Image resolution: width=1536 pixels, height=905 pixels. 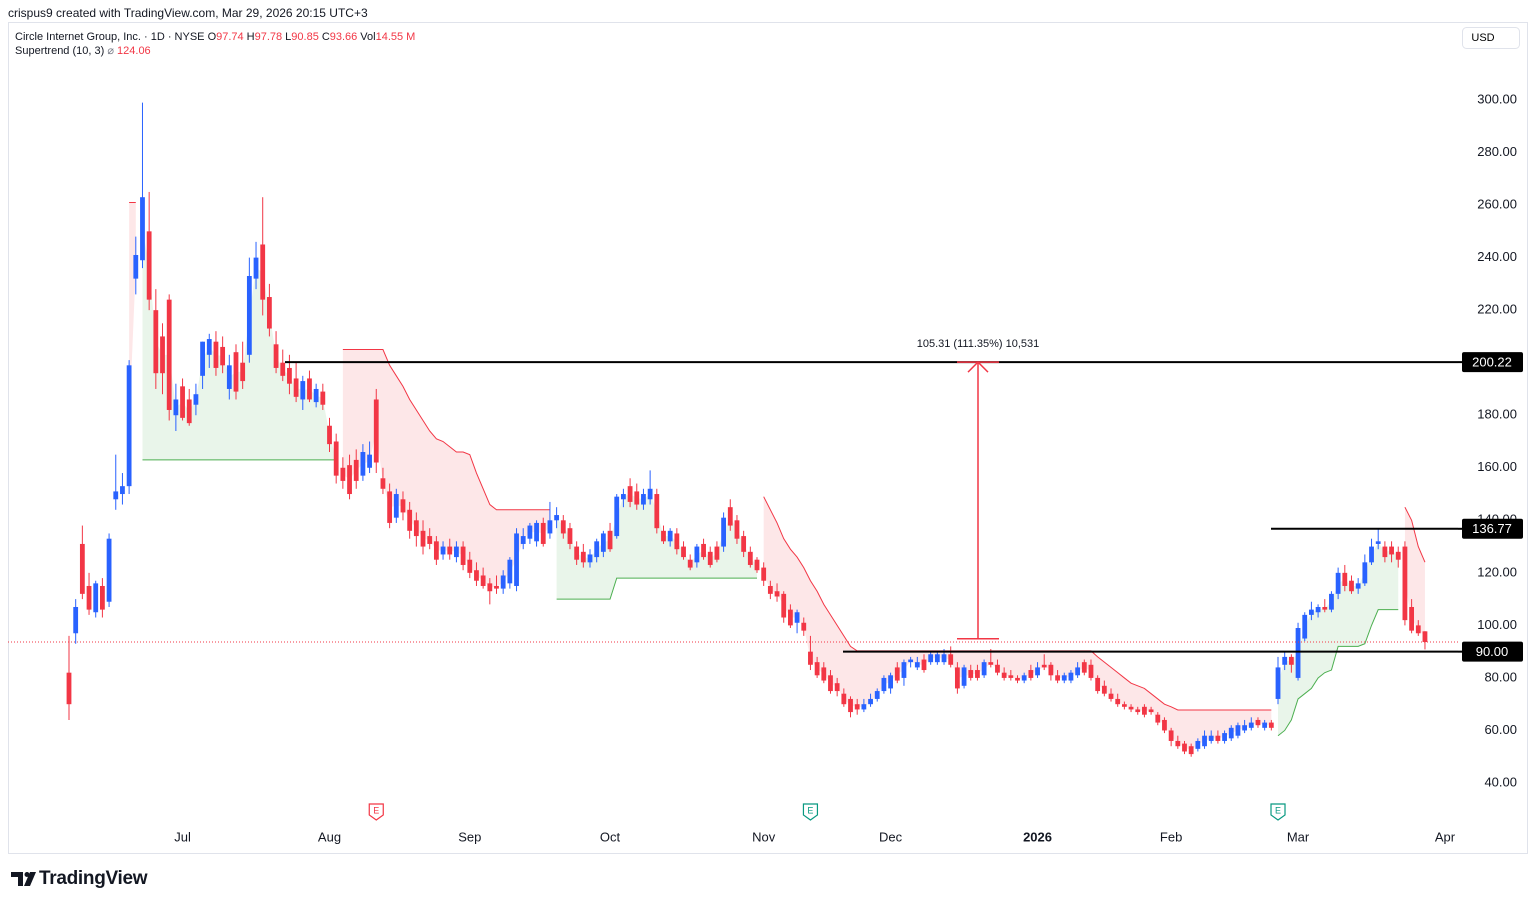 What do you see at coordinates (60, 51) in the screenshot?
I see `indicator-name: Supertrend (10, 3)` at bounding box center [60, 51].